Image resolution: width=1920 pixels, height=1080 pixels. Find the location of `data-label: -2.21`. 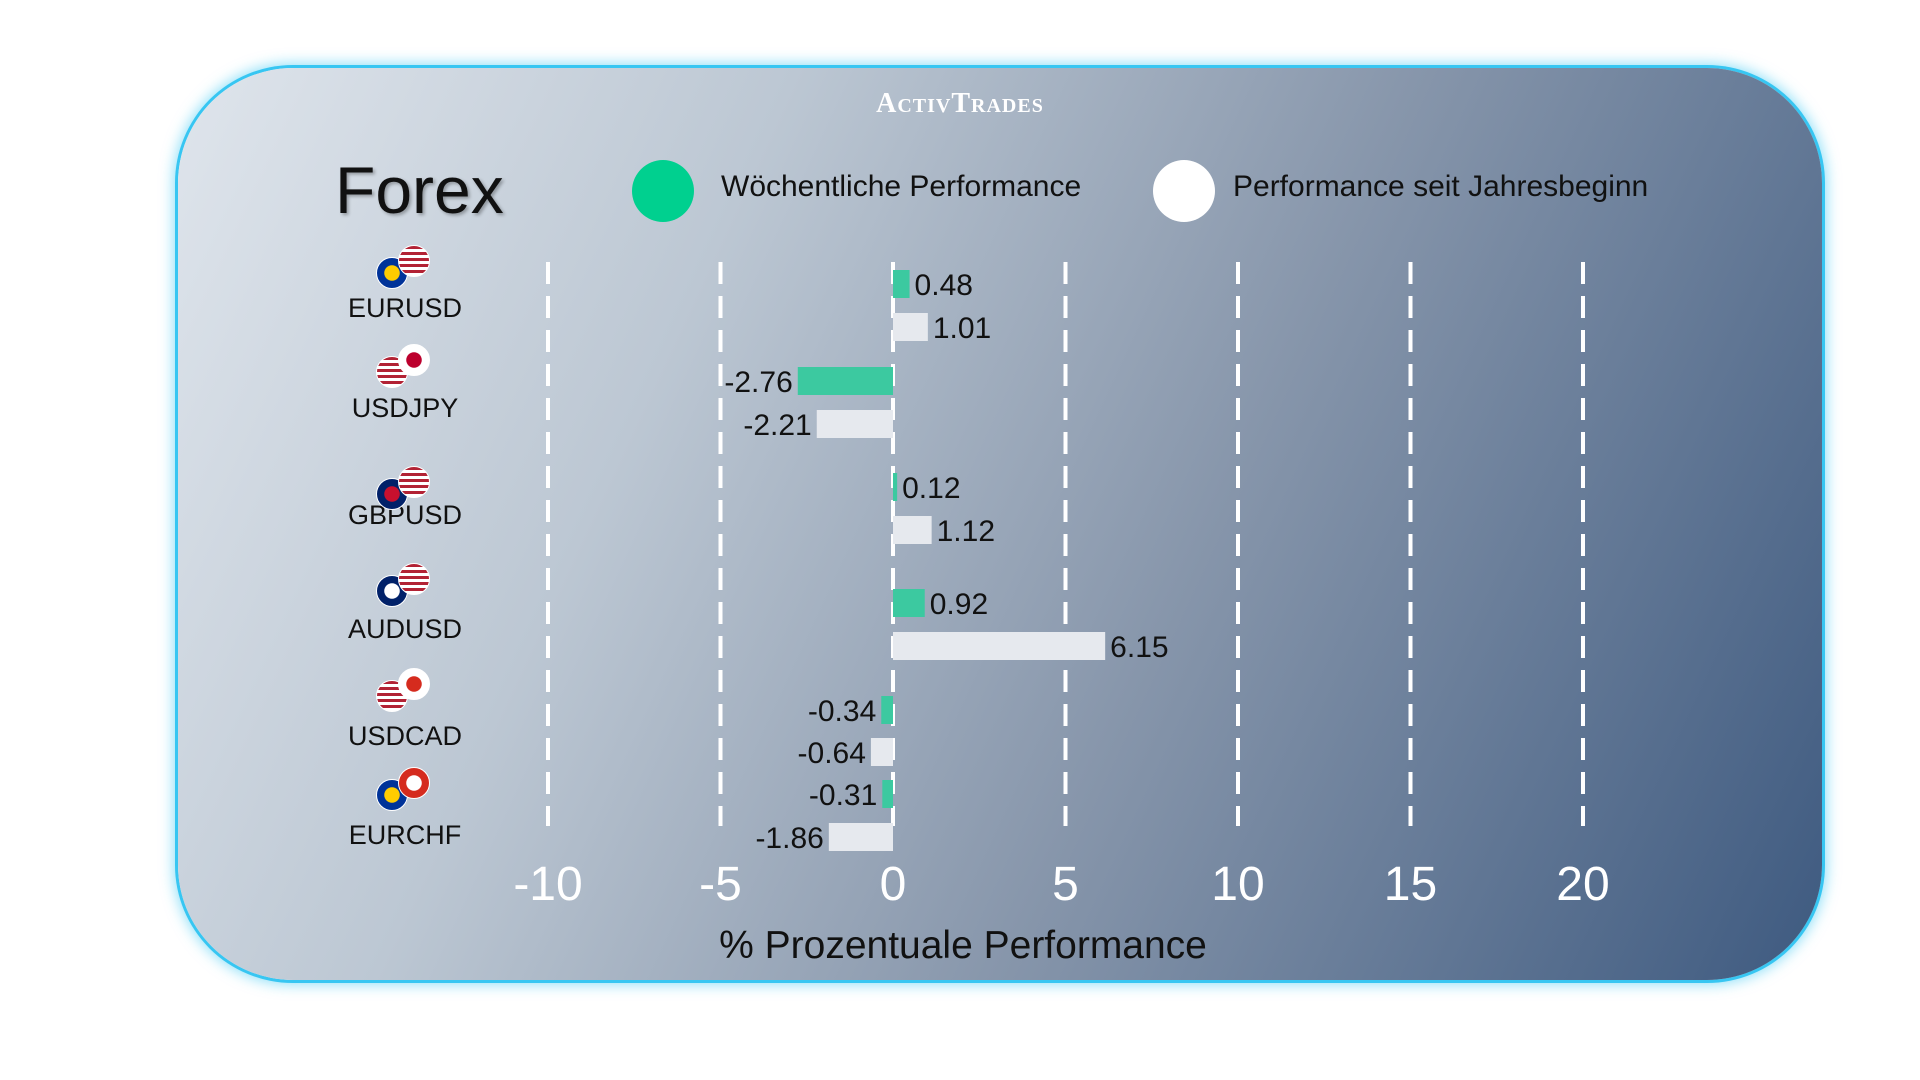

data-label: -2.21 is located at coordinates (777, 425).